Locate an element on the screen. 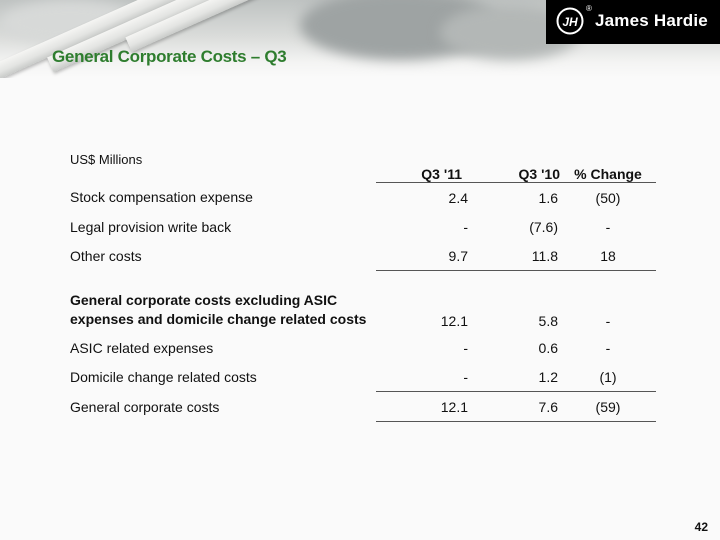 The width and height of the screenshot is (720, 540). cell-change: (1) is located at coordinates (608, 376).